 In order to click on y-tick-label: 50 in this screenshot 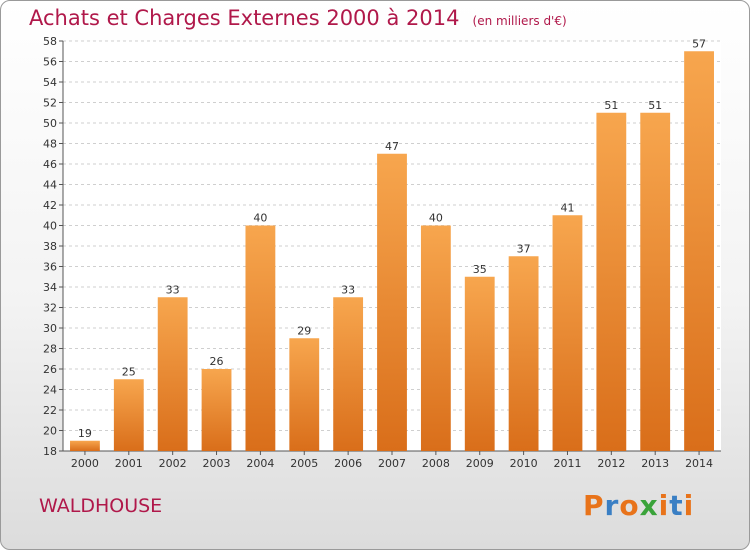, I will do `click(50, 123)`.